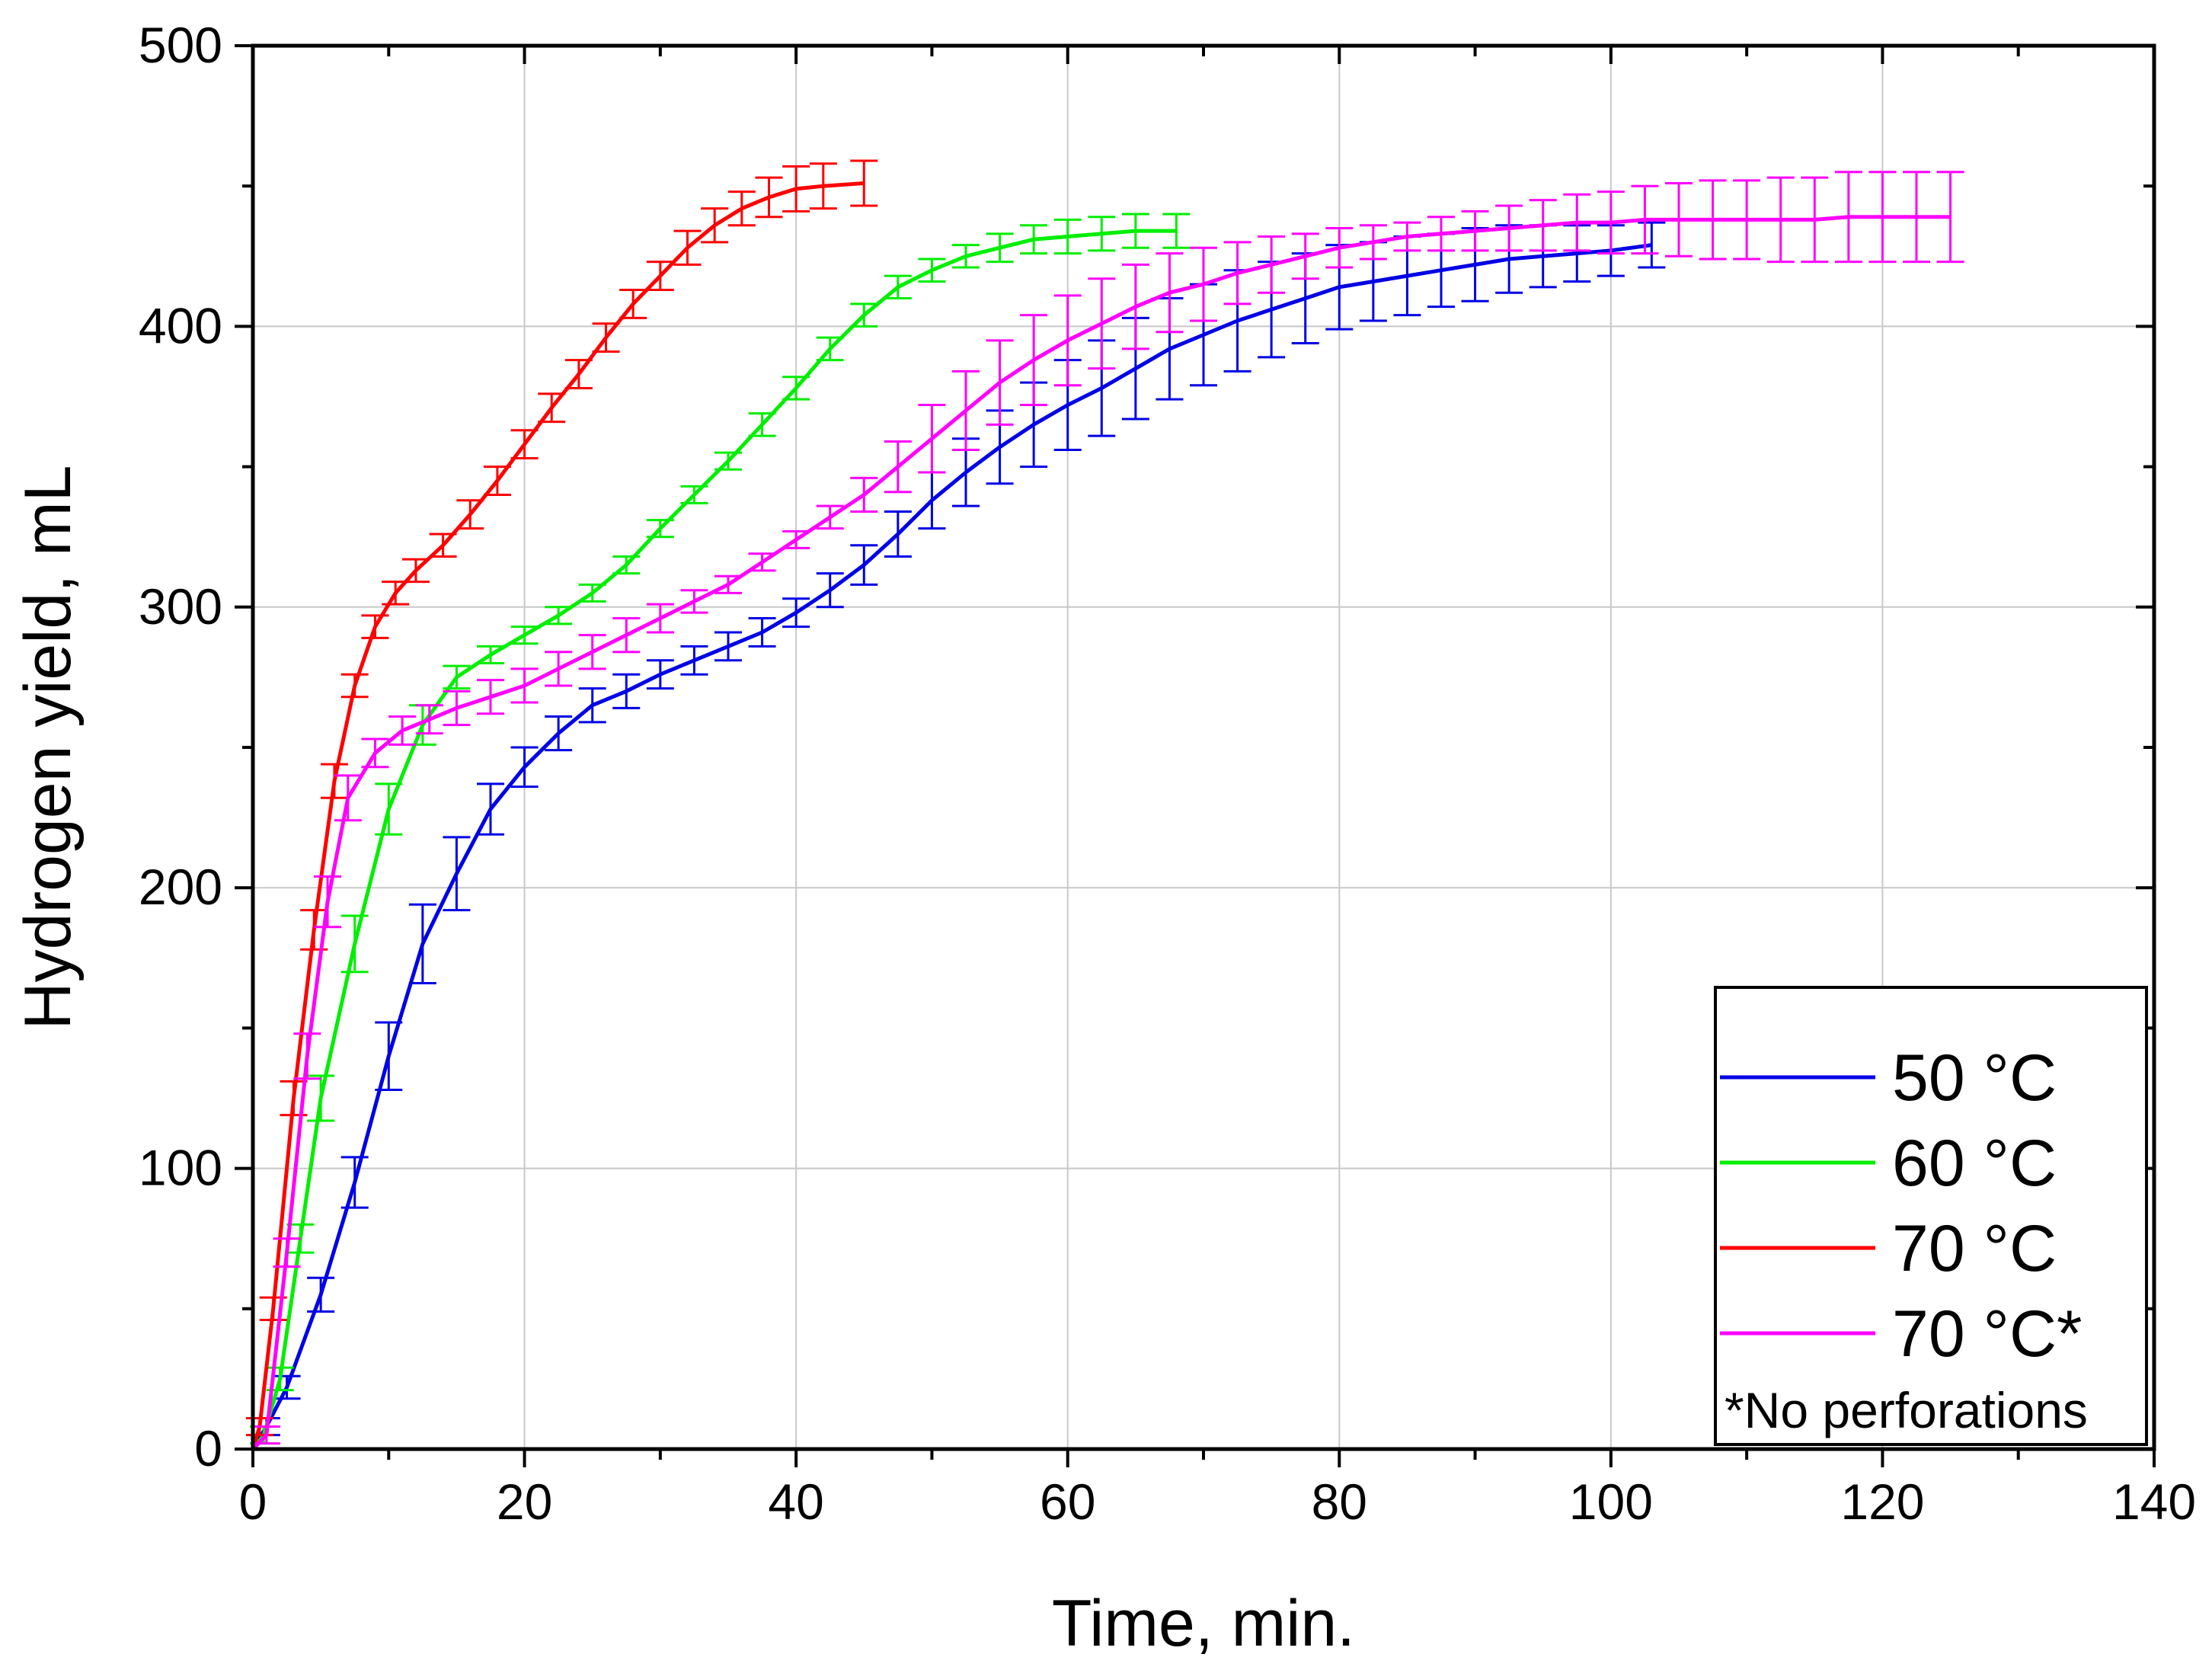  What do you see at coordinates (1987, 1334) in the screenshot?
I see `legend-label: 70 °C*` at bounding box center [1987, 1334].